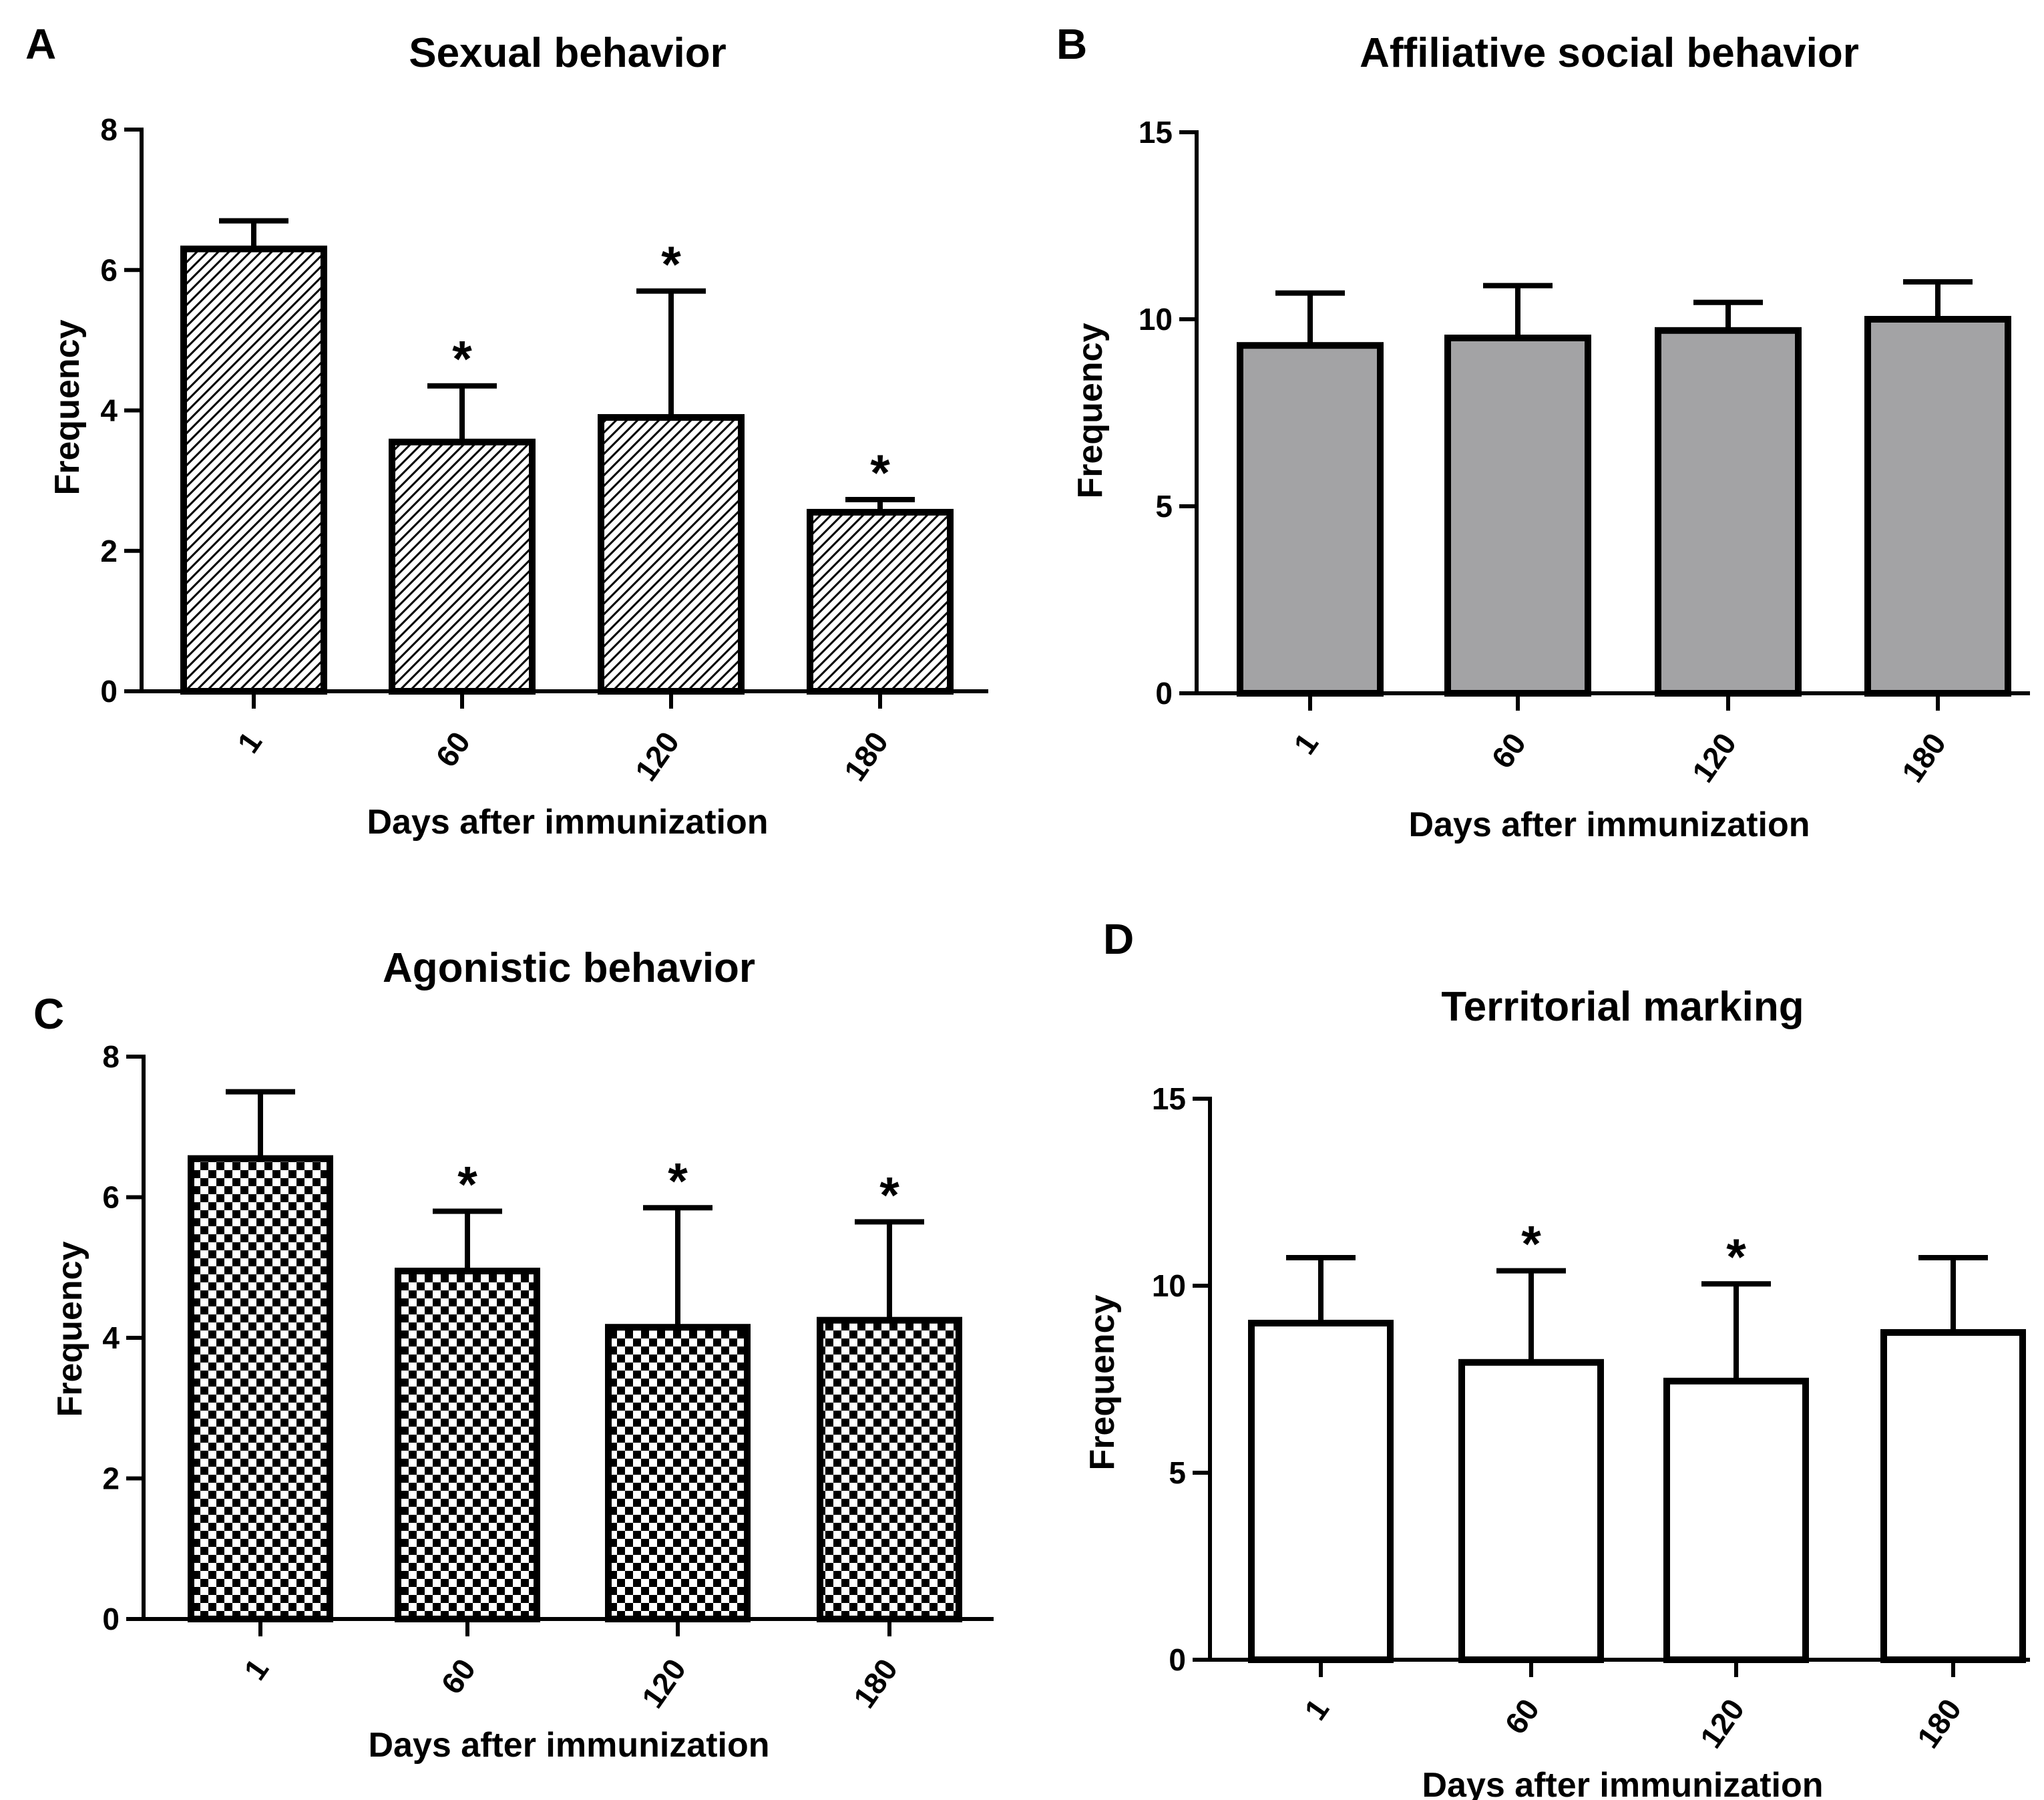 This screenshot has width=2044, height=1800. What do you see at coordinates (1118, 939) in the screenshot?
I see `panel-letter: D` at bounding box center [1118, 939].